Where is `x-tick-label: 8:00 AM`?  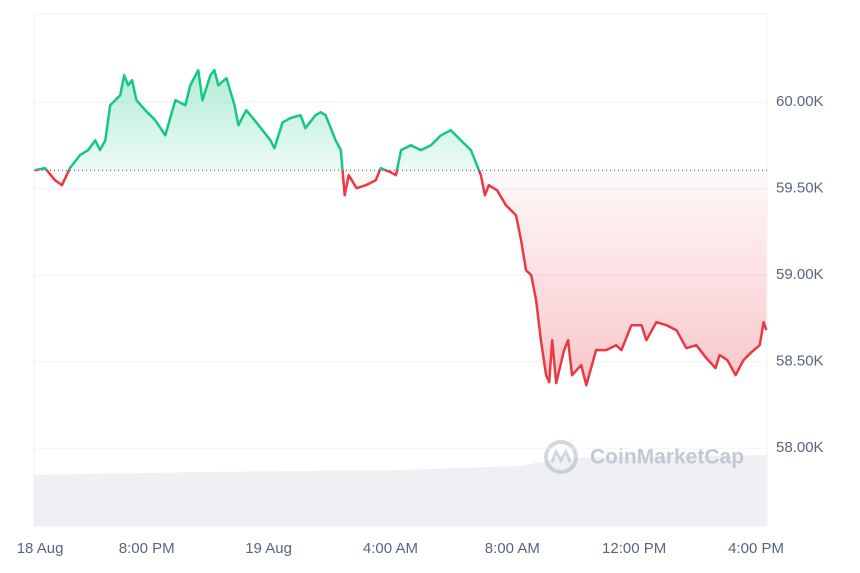
x-tick-label: 8:00 AM is located at coordinates (512, 548).